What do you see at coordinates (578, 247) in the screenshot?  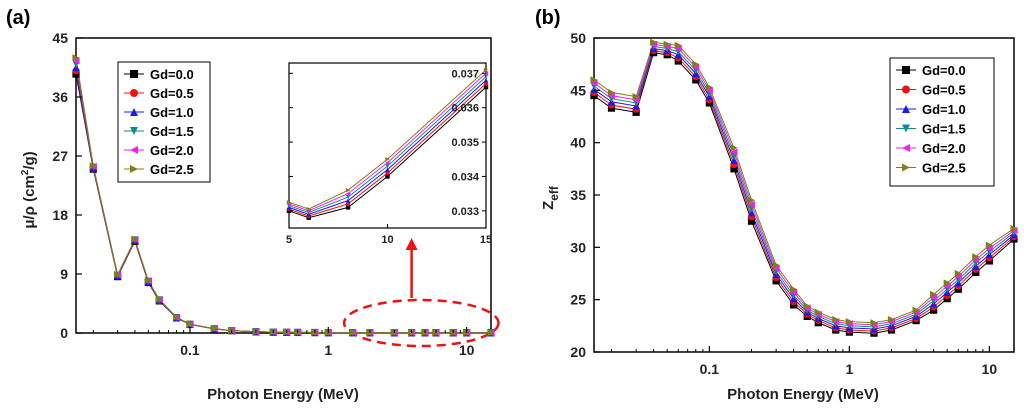 I see `y-tick-label: 30` at bounding box center [578, 247].